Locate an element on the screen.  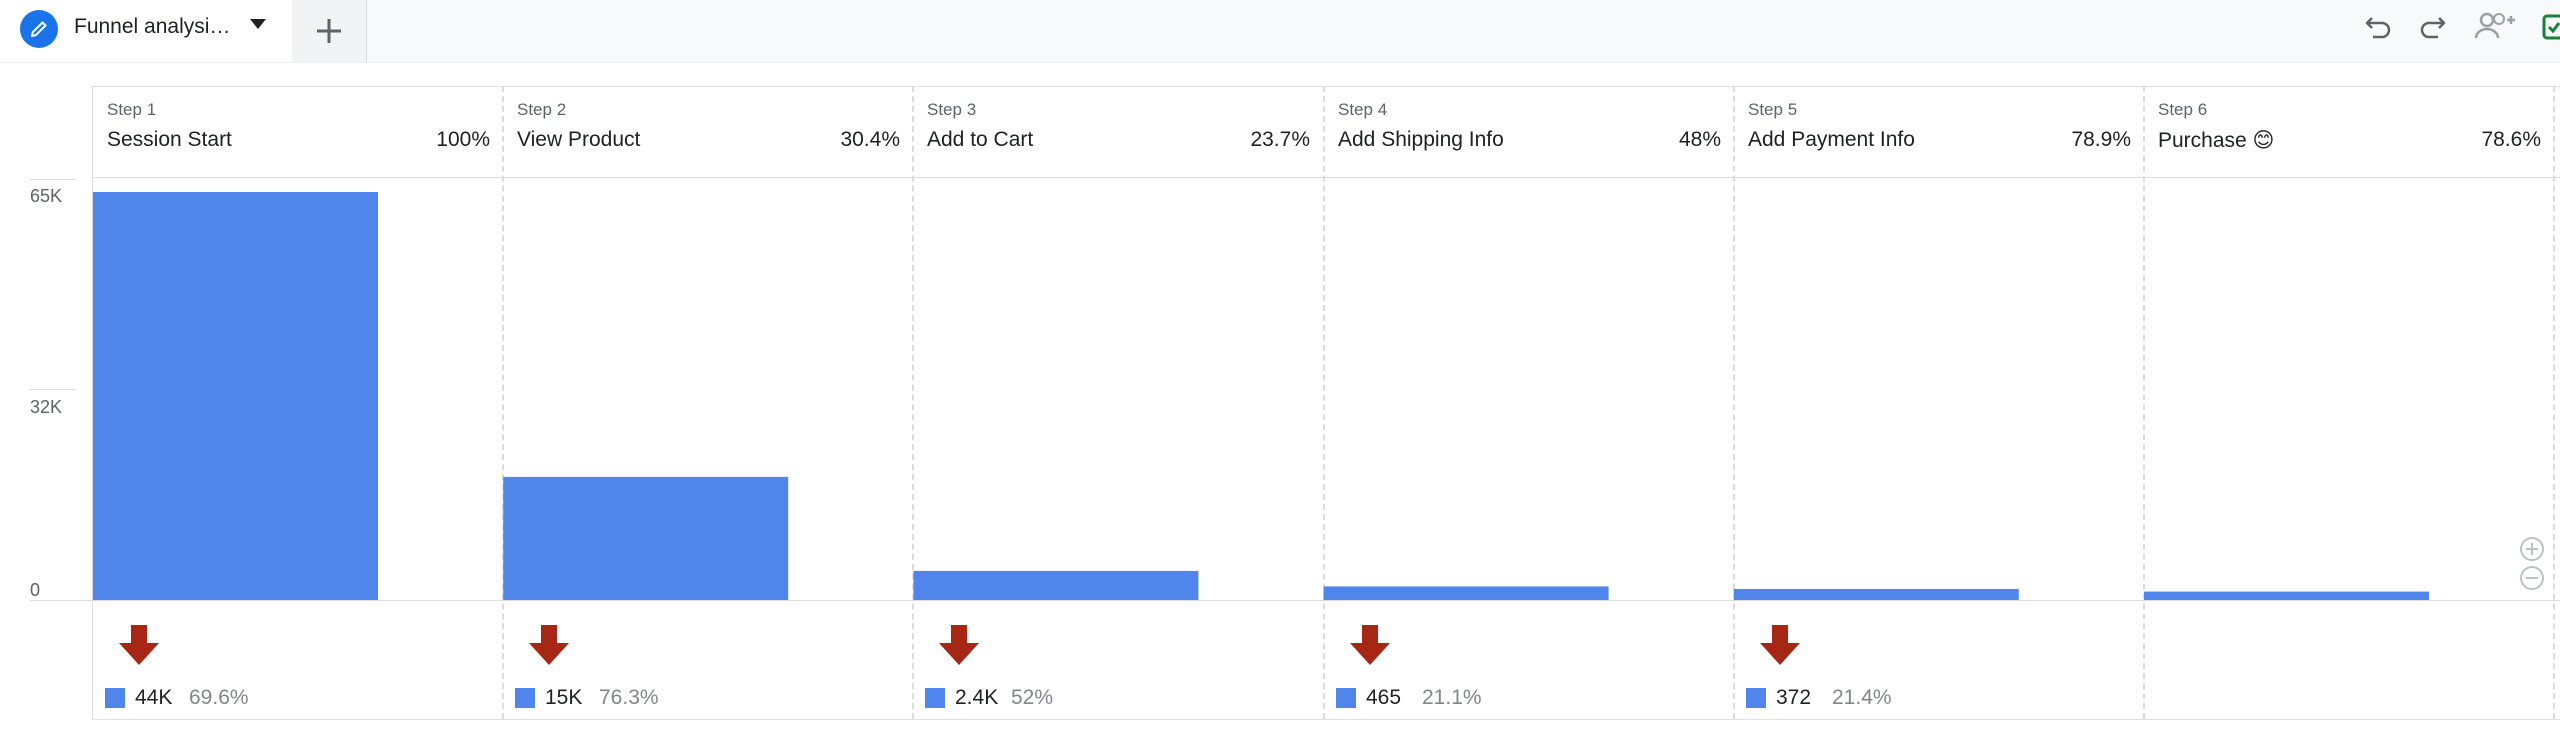
step-completion-rate: 78.9% is located at coordinates (2101, 139).